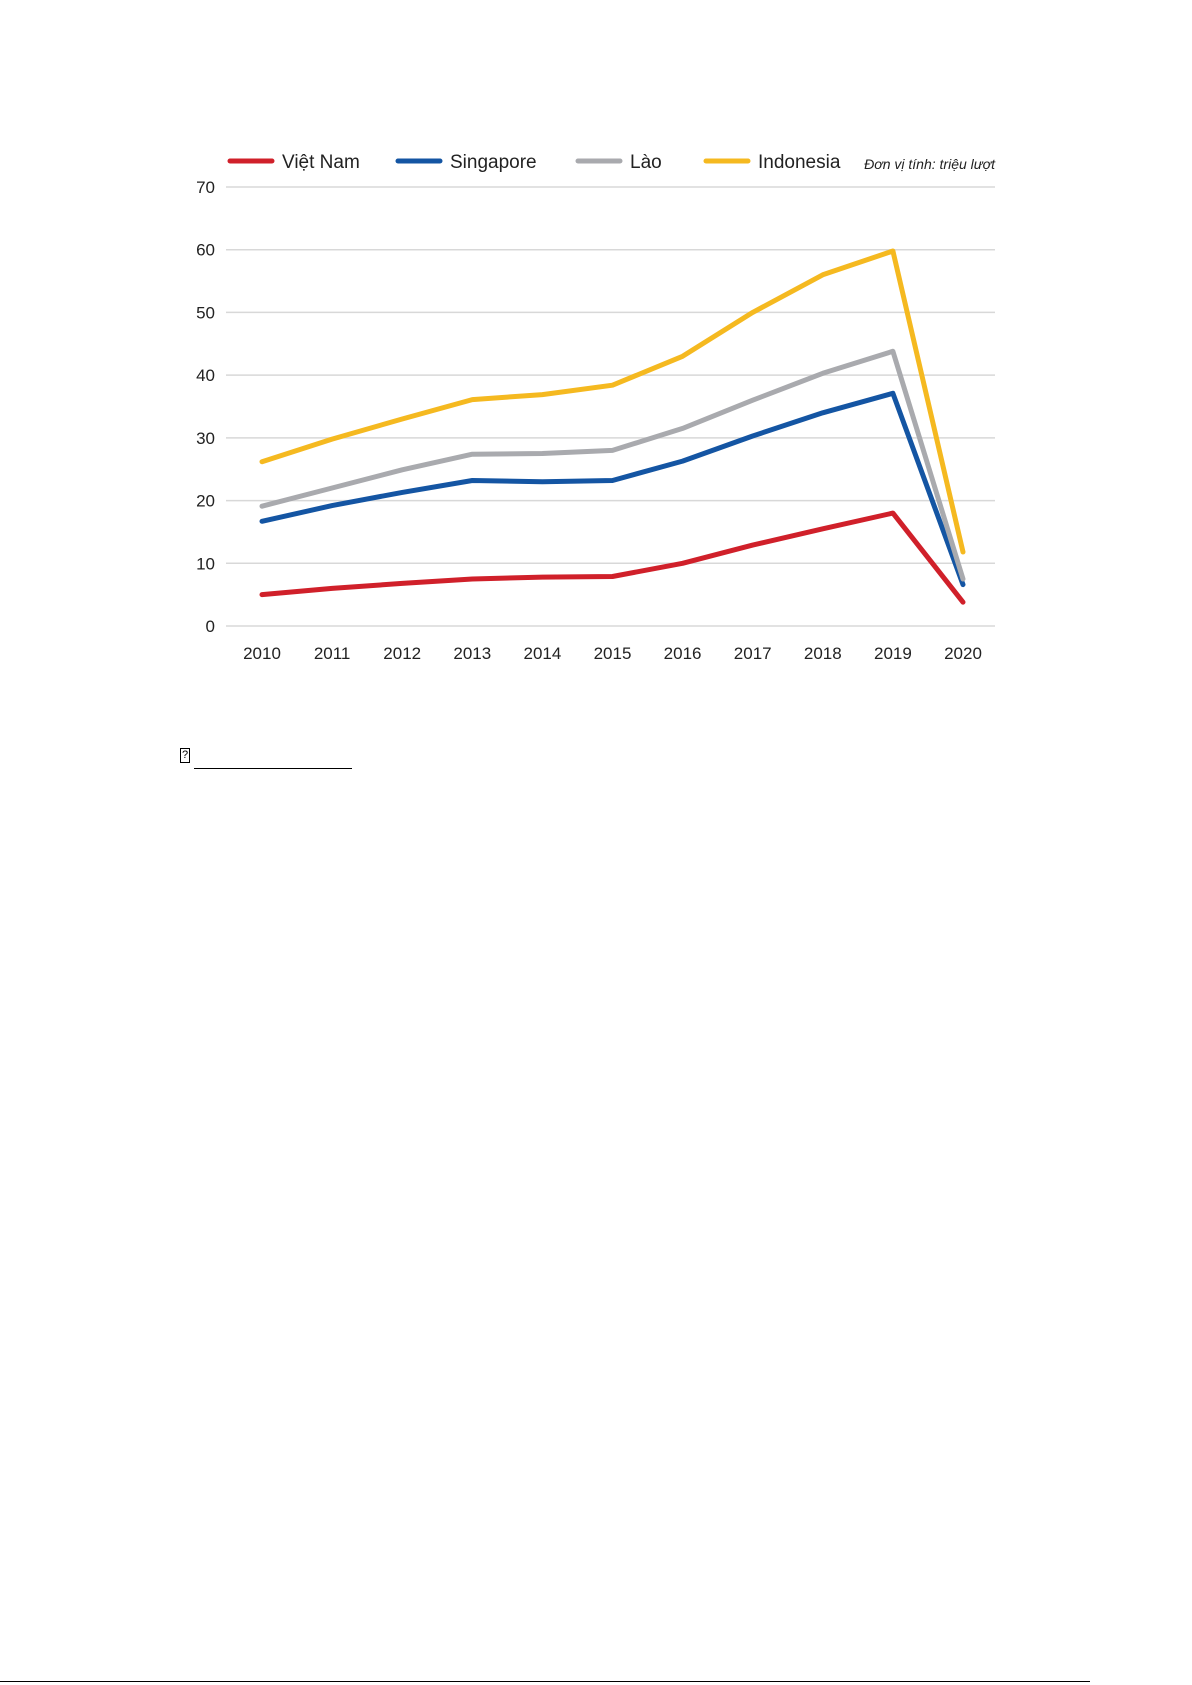 This screenshot has height=1685, width=1192. I want to click on legend-label: Indonesia, so click(799, 162).